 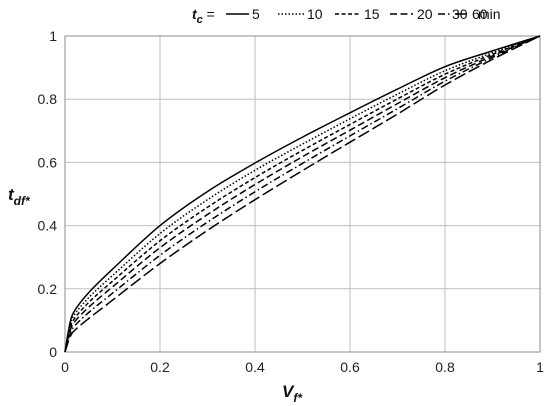 I want to click on legend-prefix-sub: c, so click(x=200, y=20).